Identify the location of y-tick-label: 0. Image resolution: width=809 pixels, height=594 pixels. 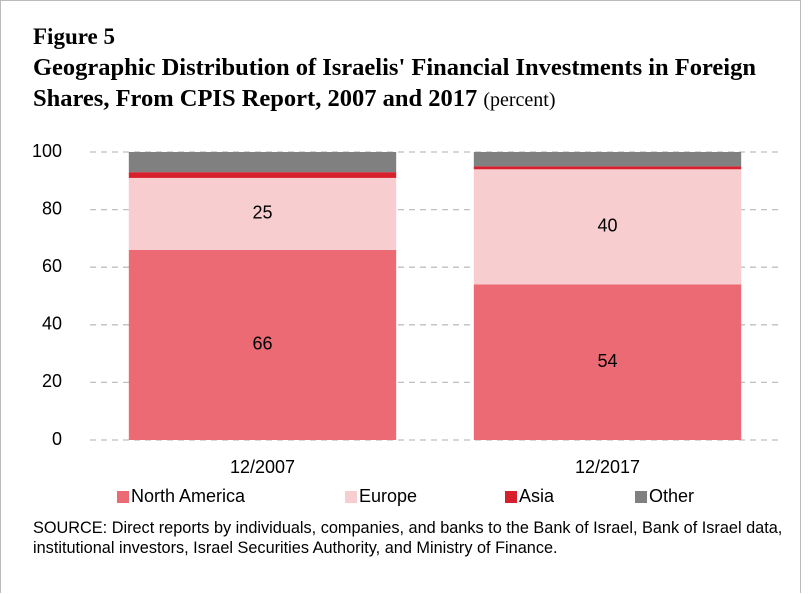
(57, 439).